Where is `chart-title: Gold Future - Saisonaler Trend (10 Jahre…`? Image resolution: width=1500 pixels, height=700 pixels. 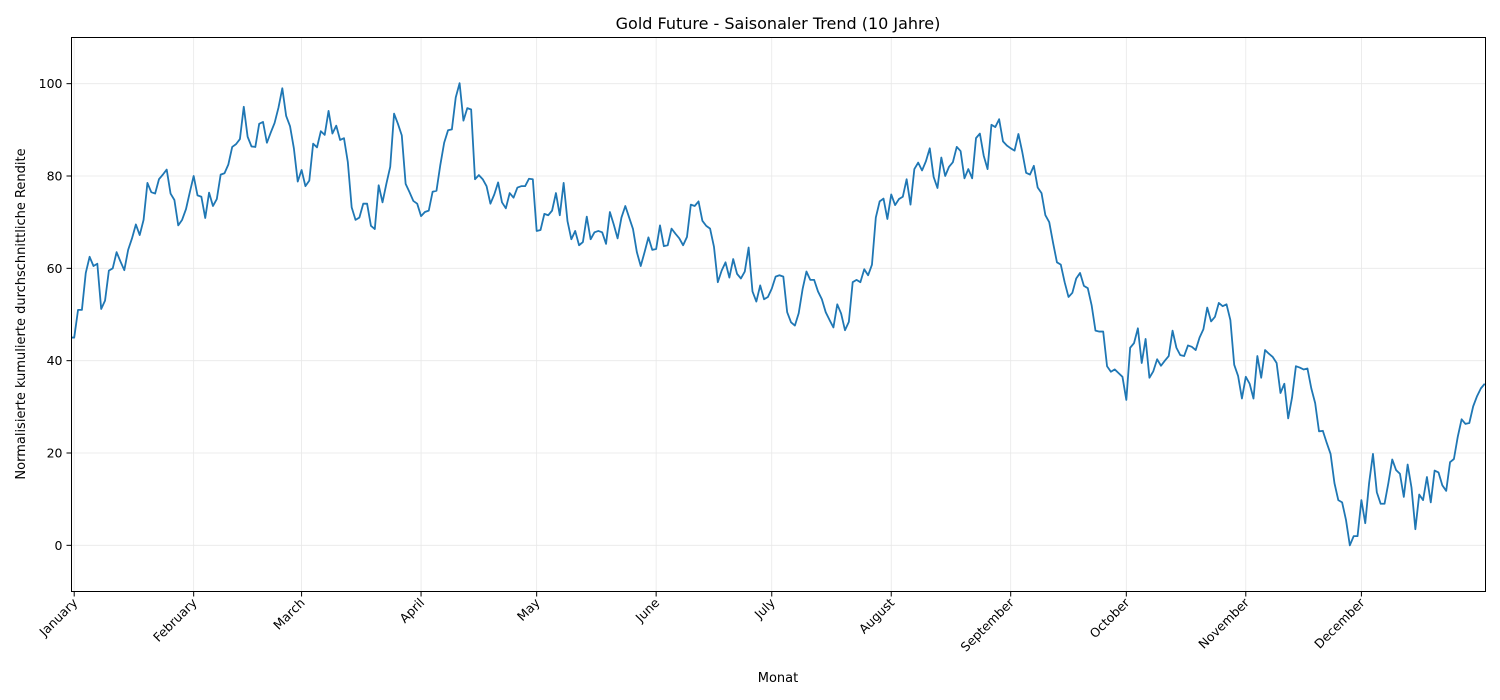 chart-title: Gold Future - Saisonaler Trend (10 Jahre… is located at coordinates (778, 23).